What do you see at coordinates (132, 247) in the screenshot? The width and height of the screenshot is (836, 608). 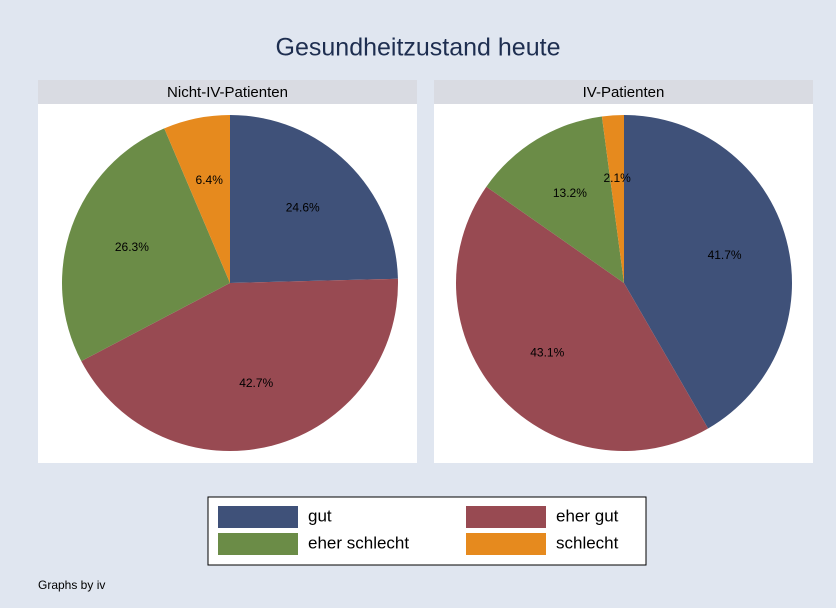 I see `data-label: 26.3%` at bounding box center [132, 247].